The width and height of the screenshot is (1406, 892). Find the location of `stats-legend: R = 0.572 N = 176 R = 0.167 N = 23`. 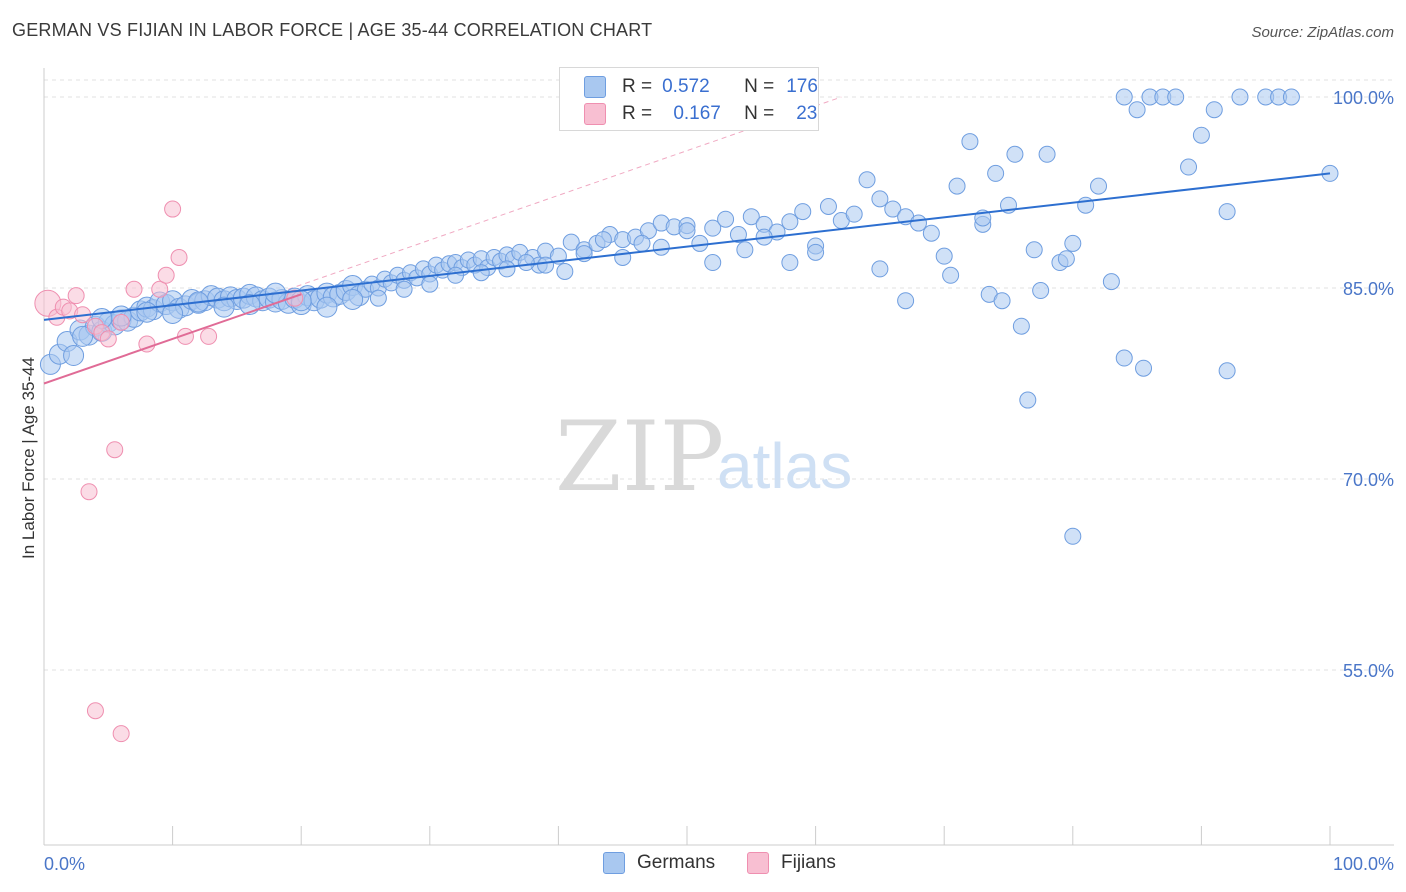

stats-legend: R = 0.572 N = 176 R = 0.167 N = 23 is located at coordinates (689, 99).